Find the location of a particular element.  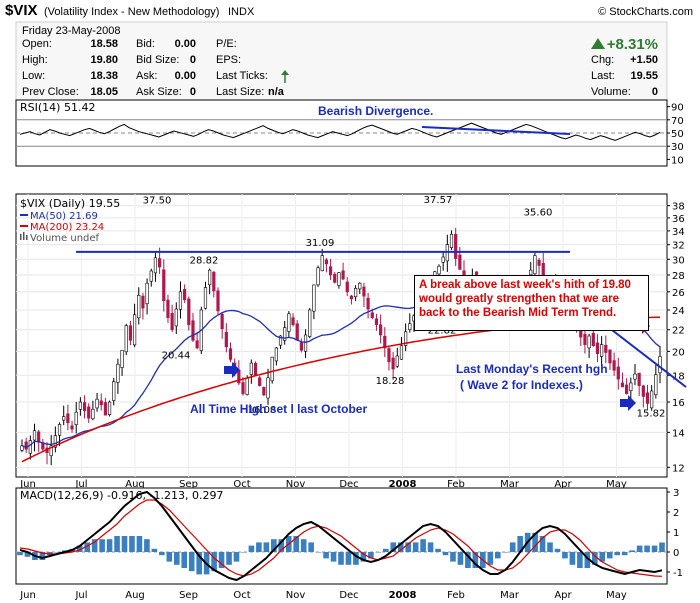

price-title: $VIX (Daily) 19.55 is located at coordinates (70, 203).